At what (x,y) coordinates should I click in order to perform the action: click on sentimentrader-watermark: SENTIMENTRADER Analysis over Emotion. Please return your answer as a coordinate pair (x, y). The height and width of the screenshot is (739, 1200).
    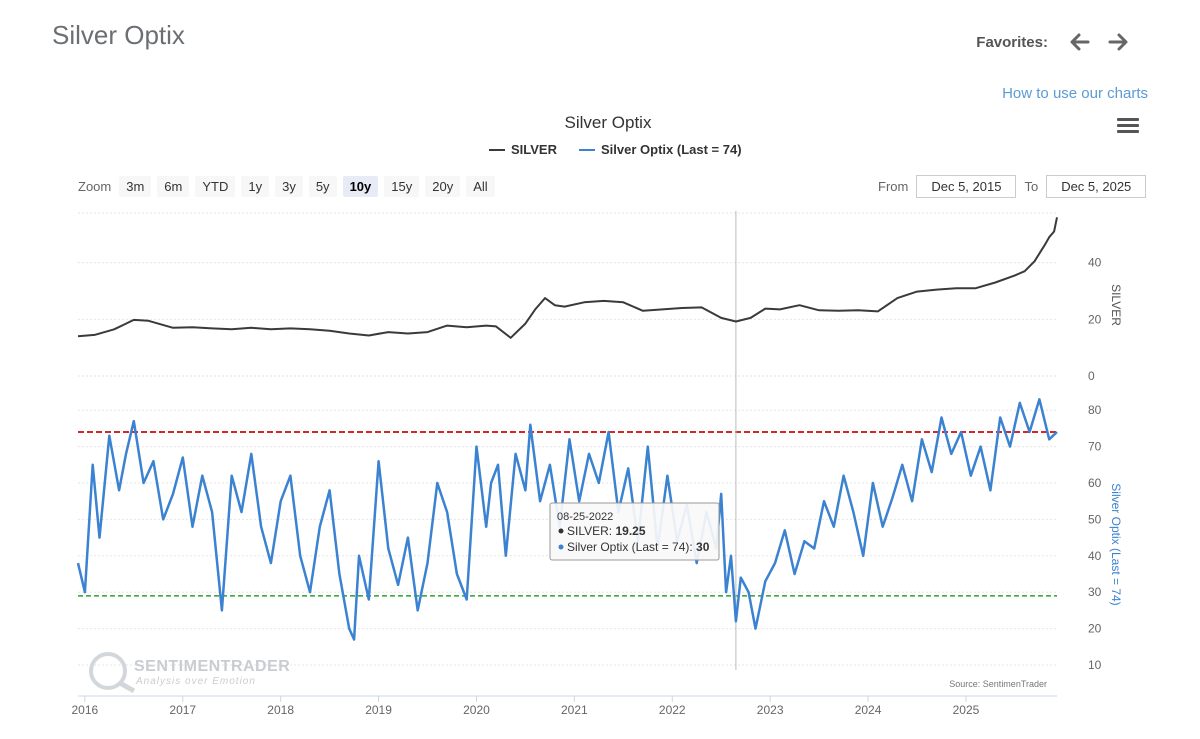
    Looking at the image, I should click on (189, 673).